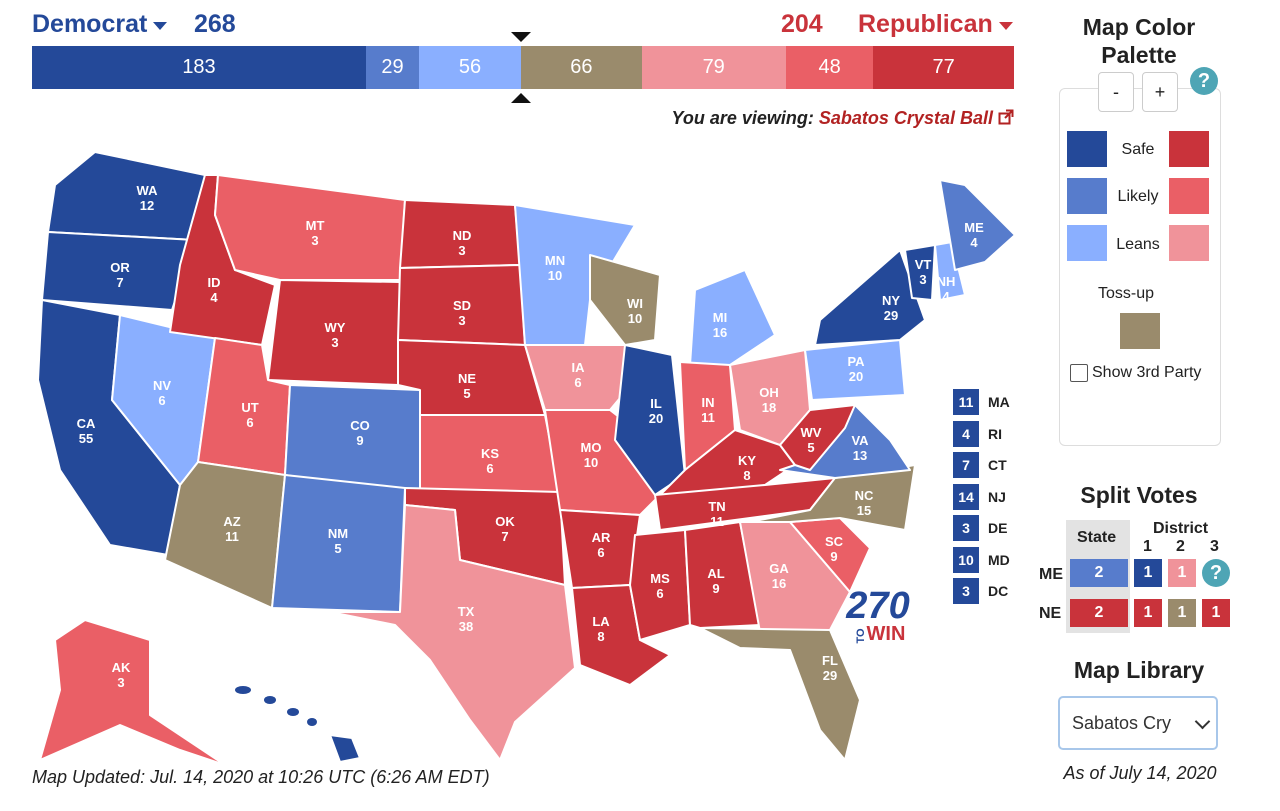 This screenshot has height=811, width=1280. Describe the element at coordinates (579, 375) in the screenshot. I see `state-label-ia: IA 6` at that location.